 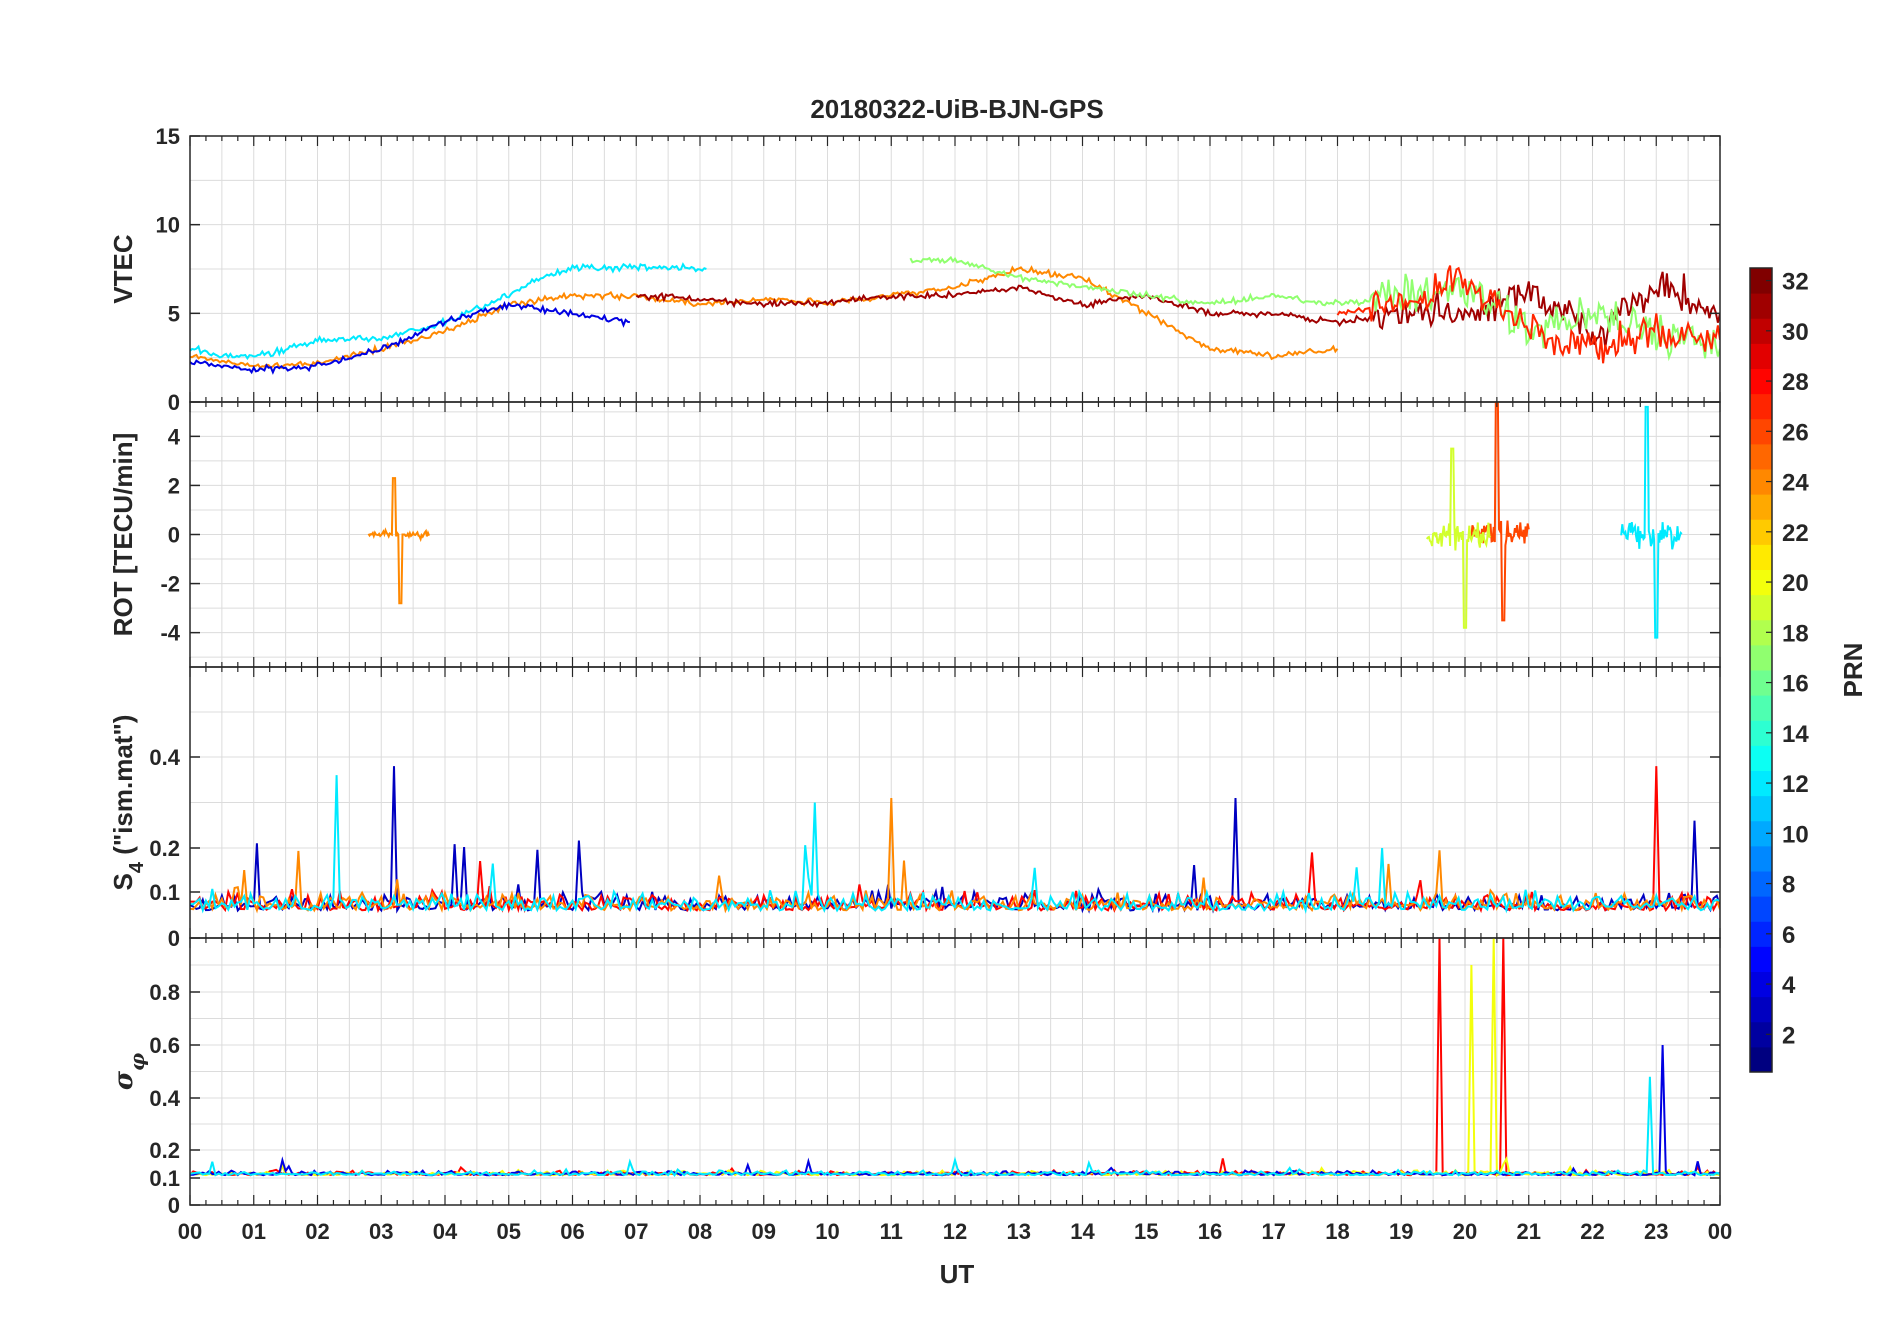 What do you see at coordinates (955, 1231) in the screenshot?
I see `x-tick-label: 12` at bounding box center [955, 1231].